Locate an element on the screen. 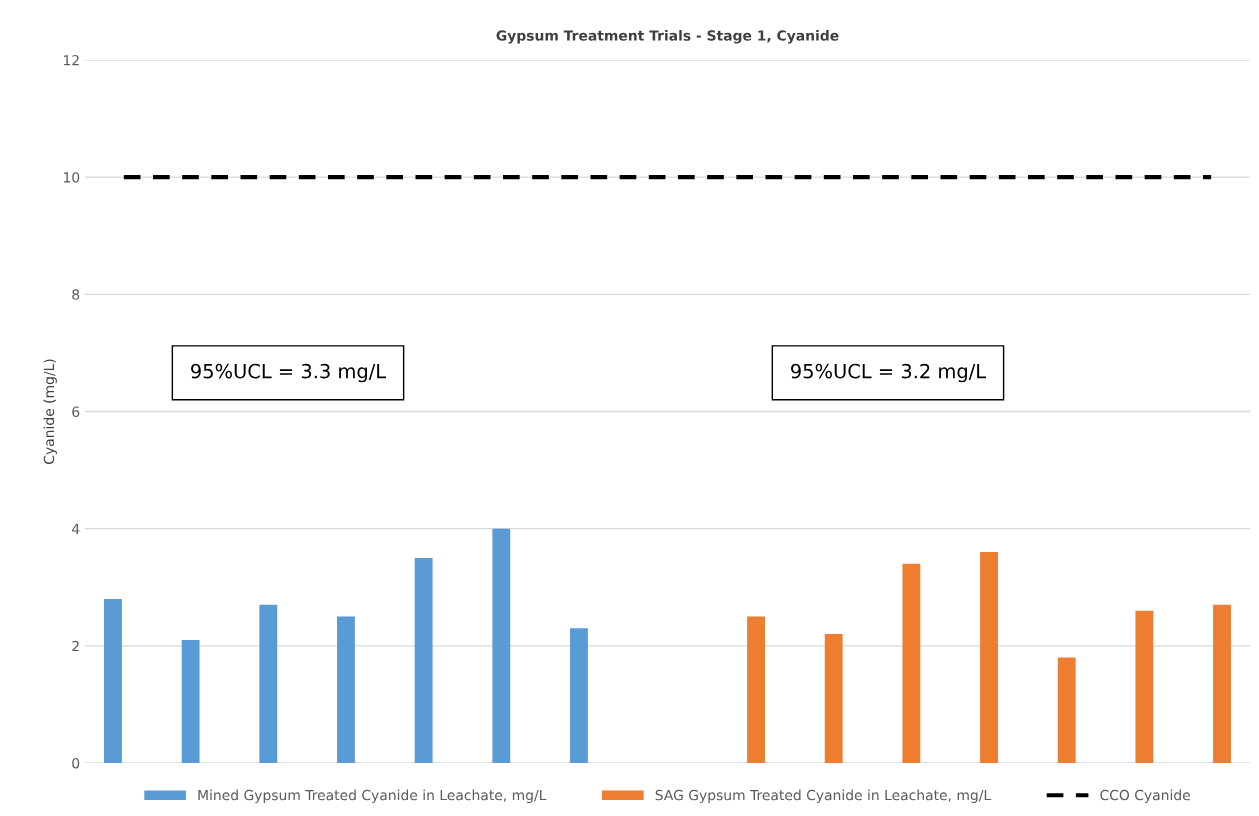 The image size is (1259, 816). legend-label: SAG Gypsum Treated Cyanide in Leachate, mg/L is located at coordinates (823, 796).